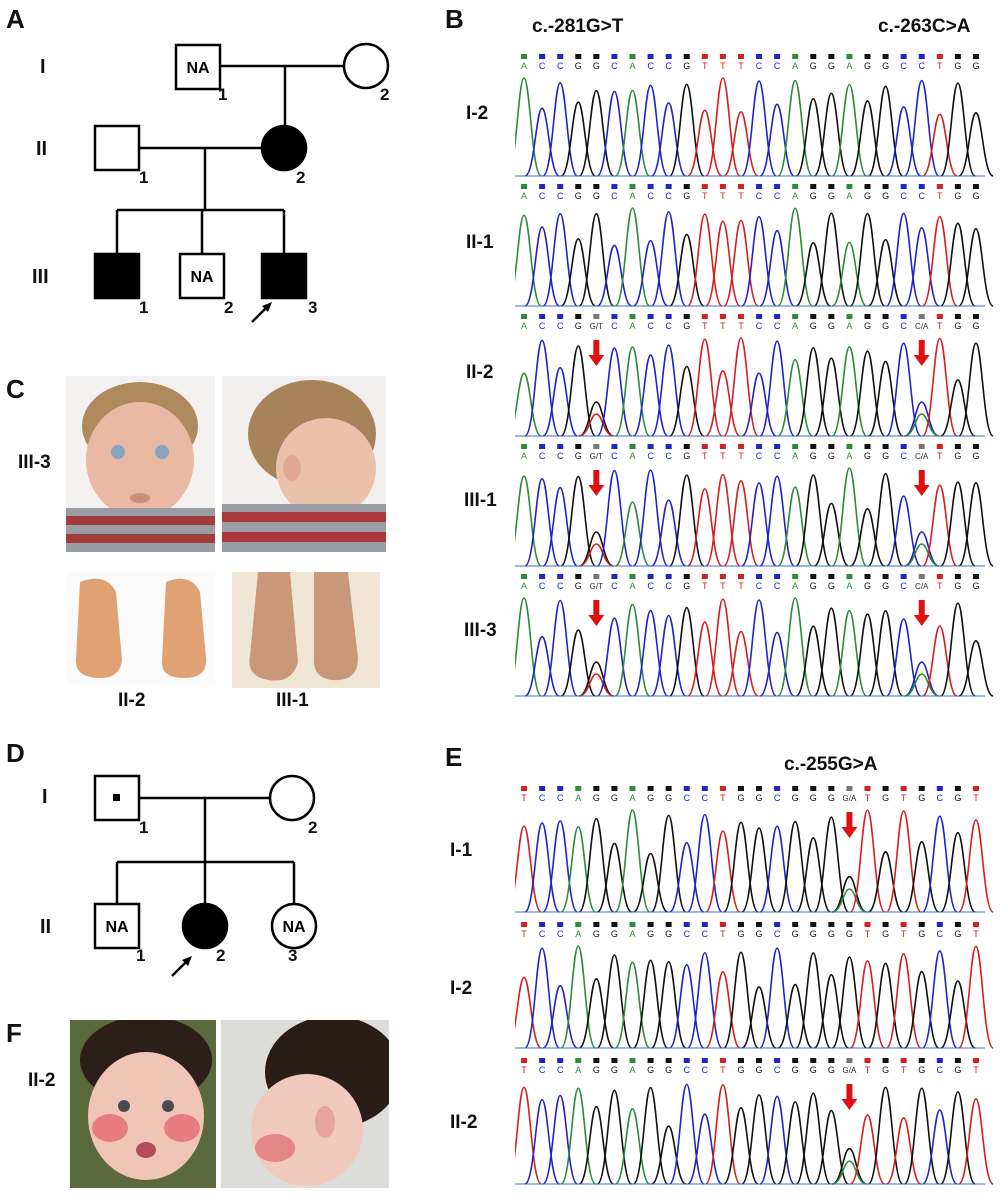  Describe the element at coordinates (205, 926) in the screenshot. I see `affected-female-d-ii2` at that location.